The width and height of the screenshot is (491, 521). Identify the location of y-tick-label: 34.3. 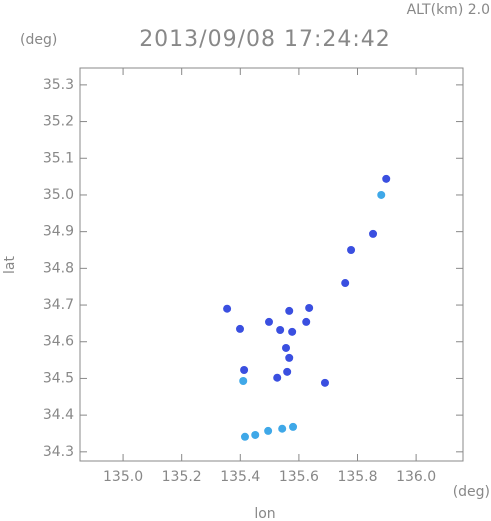
(58, 452).